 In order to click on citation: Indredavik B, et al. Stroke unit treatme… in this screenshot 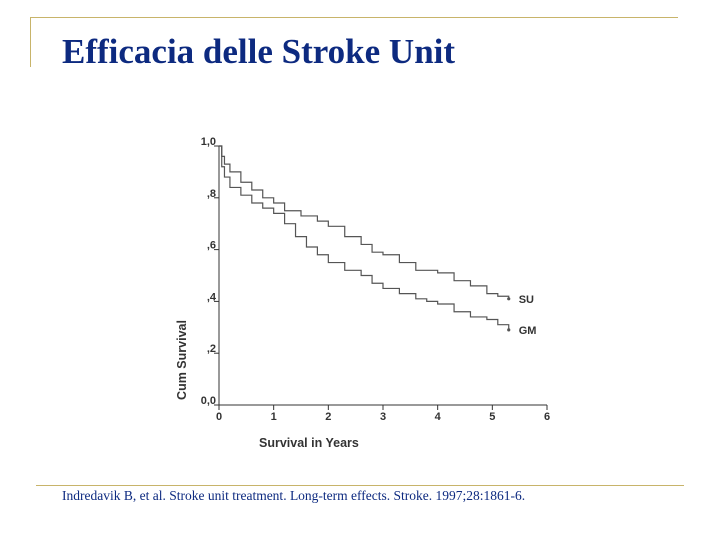, I will do `click(294, 495)`.